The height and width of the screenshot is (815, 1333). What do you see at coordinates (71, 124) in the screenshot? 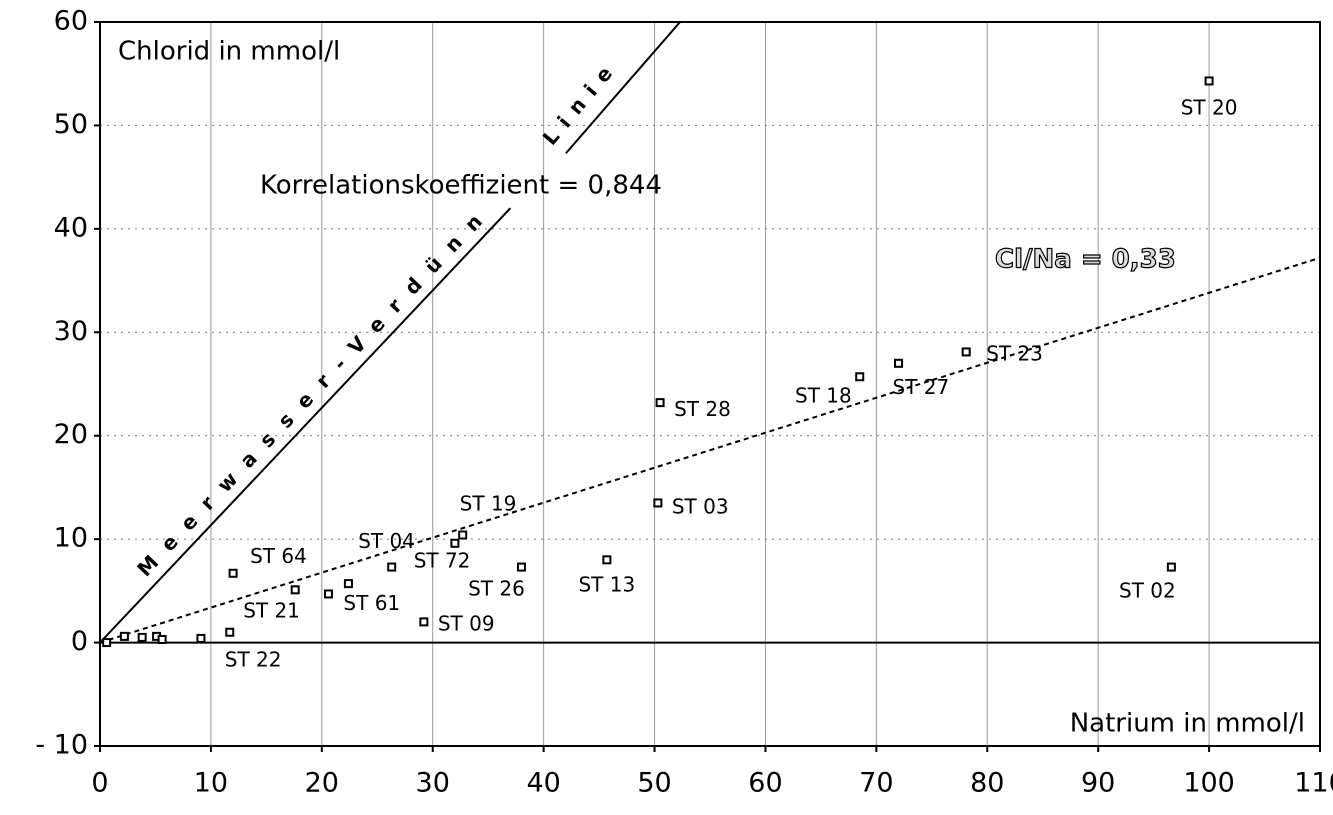
I see `y-tick-label: 50` at bounding box center [71, 124].